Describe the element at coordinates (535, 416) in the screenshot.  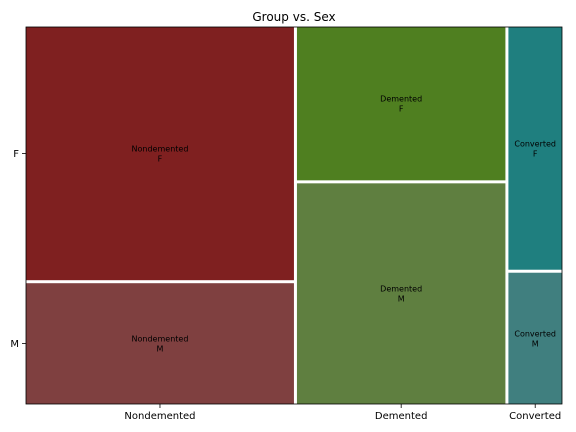
I see `x-tick-label-converted: Converted` at that location.